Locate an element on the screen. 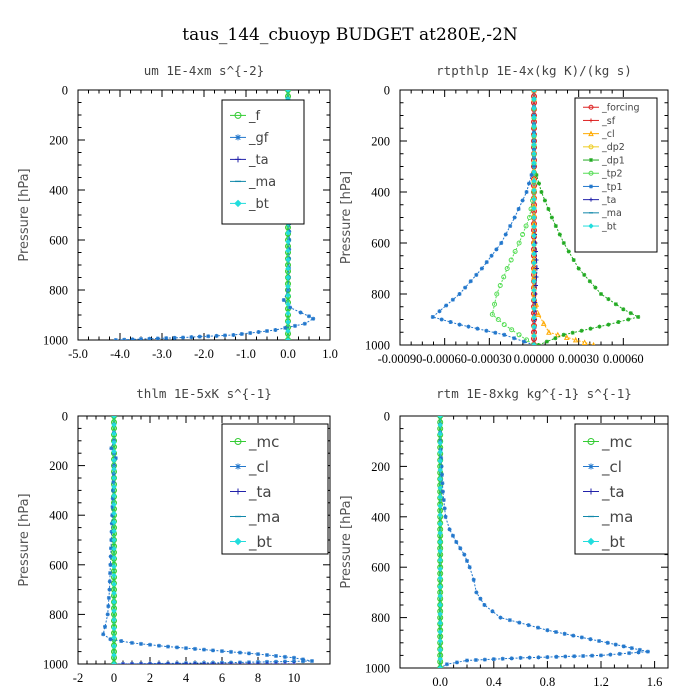 Image resolution: width=700 pixels, height=700 pixels. x-tick-label: 4 is located at coordinates (186, 678).